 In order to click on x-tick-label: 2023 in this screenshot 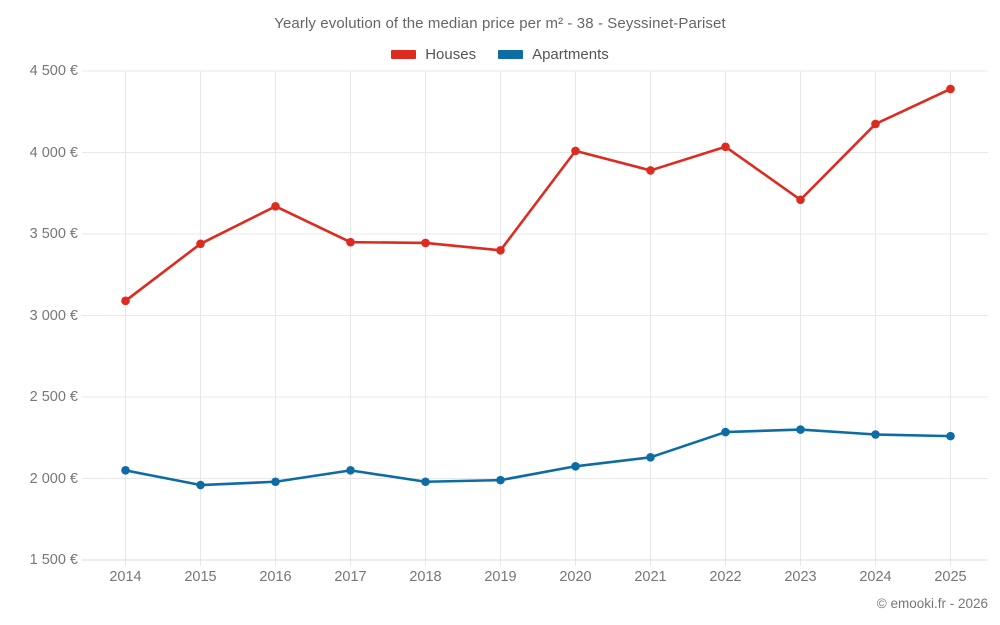, I will do `click(800, 577)`.